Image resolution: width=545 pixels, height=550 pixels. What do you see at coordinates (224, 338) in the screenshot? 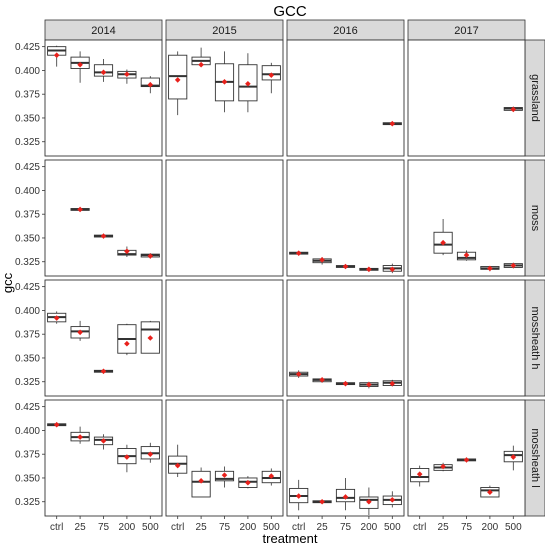
I see `panel-mossheath-h-2015` at bounding box center [224, 338].